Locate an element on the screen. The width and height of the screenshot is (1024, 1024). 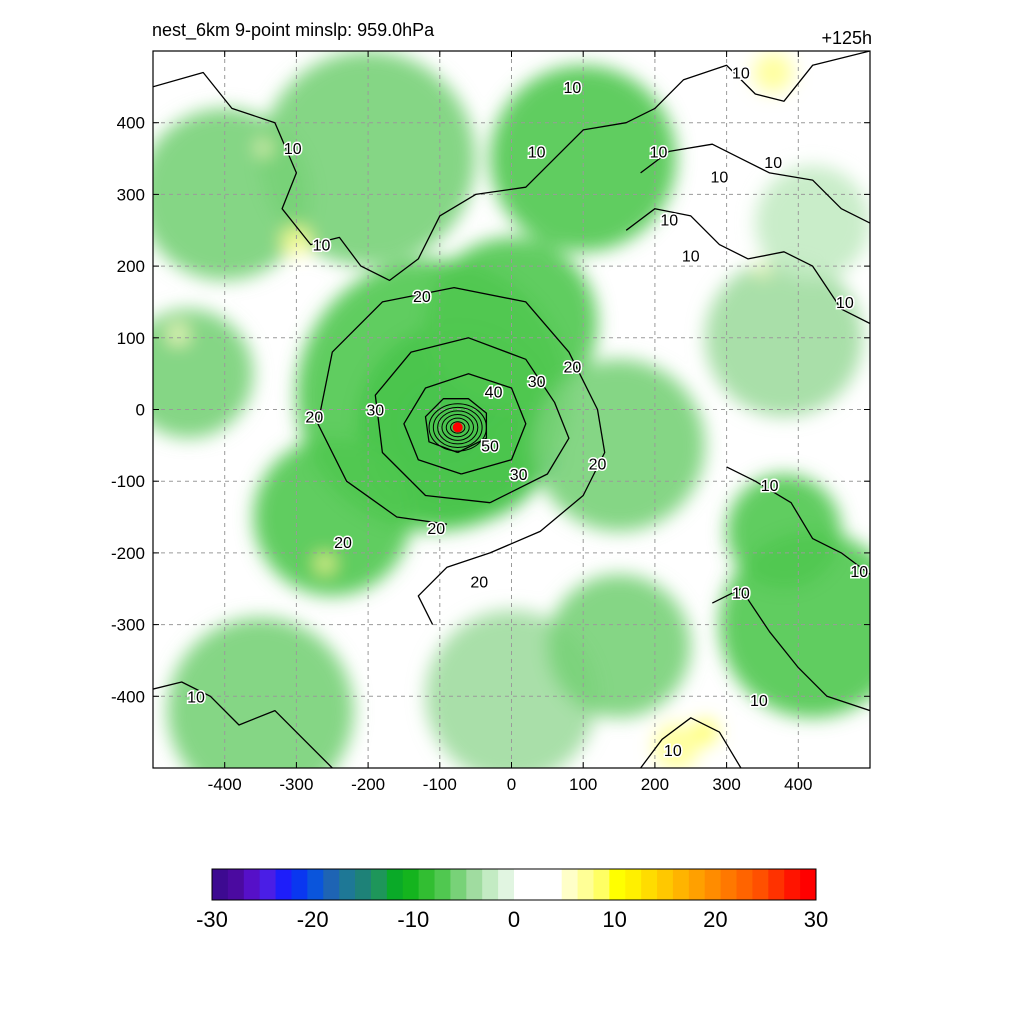
x-tick-label: 200 is located at coordinates (655, 784).